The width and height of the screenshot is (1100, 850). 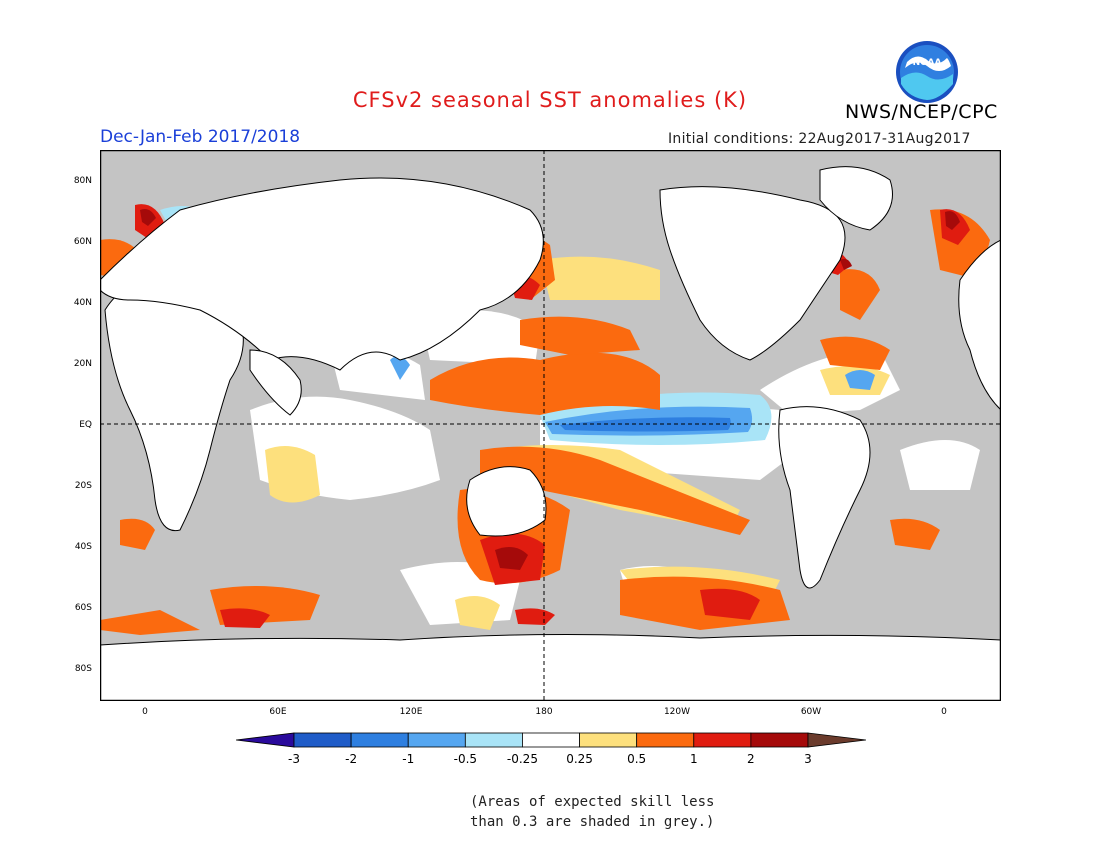 I want to click on skill-note-line-1: (Areas of expected skill less, so click(x=592, y=802).